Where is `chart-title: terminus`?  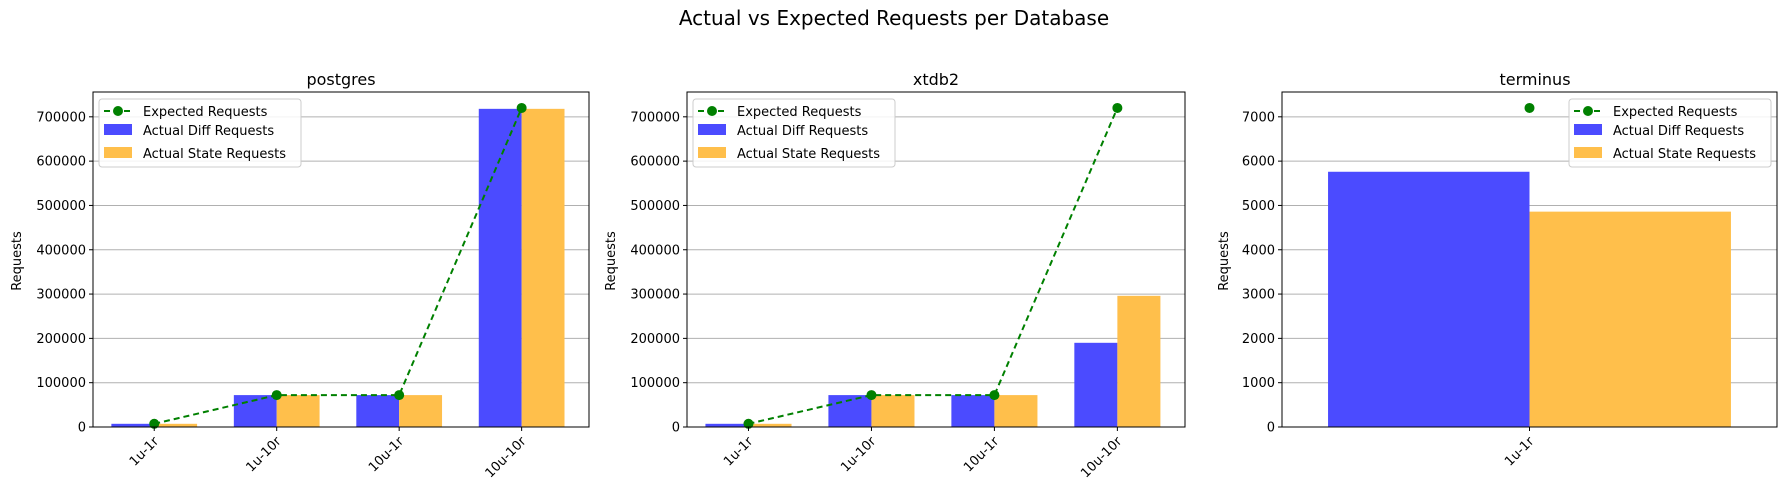 chart-title: terminus is located at coordinates (1534, 79).